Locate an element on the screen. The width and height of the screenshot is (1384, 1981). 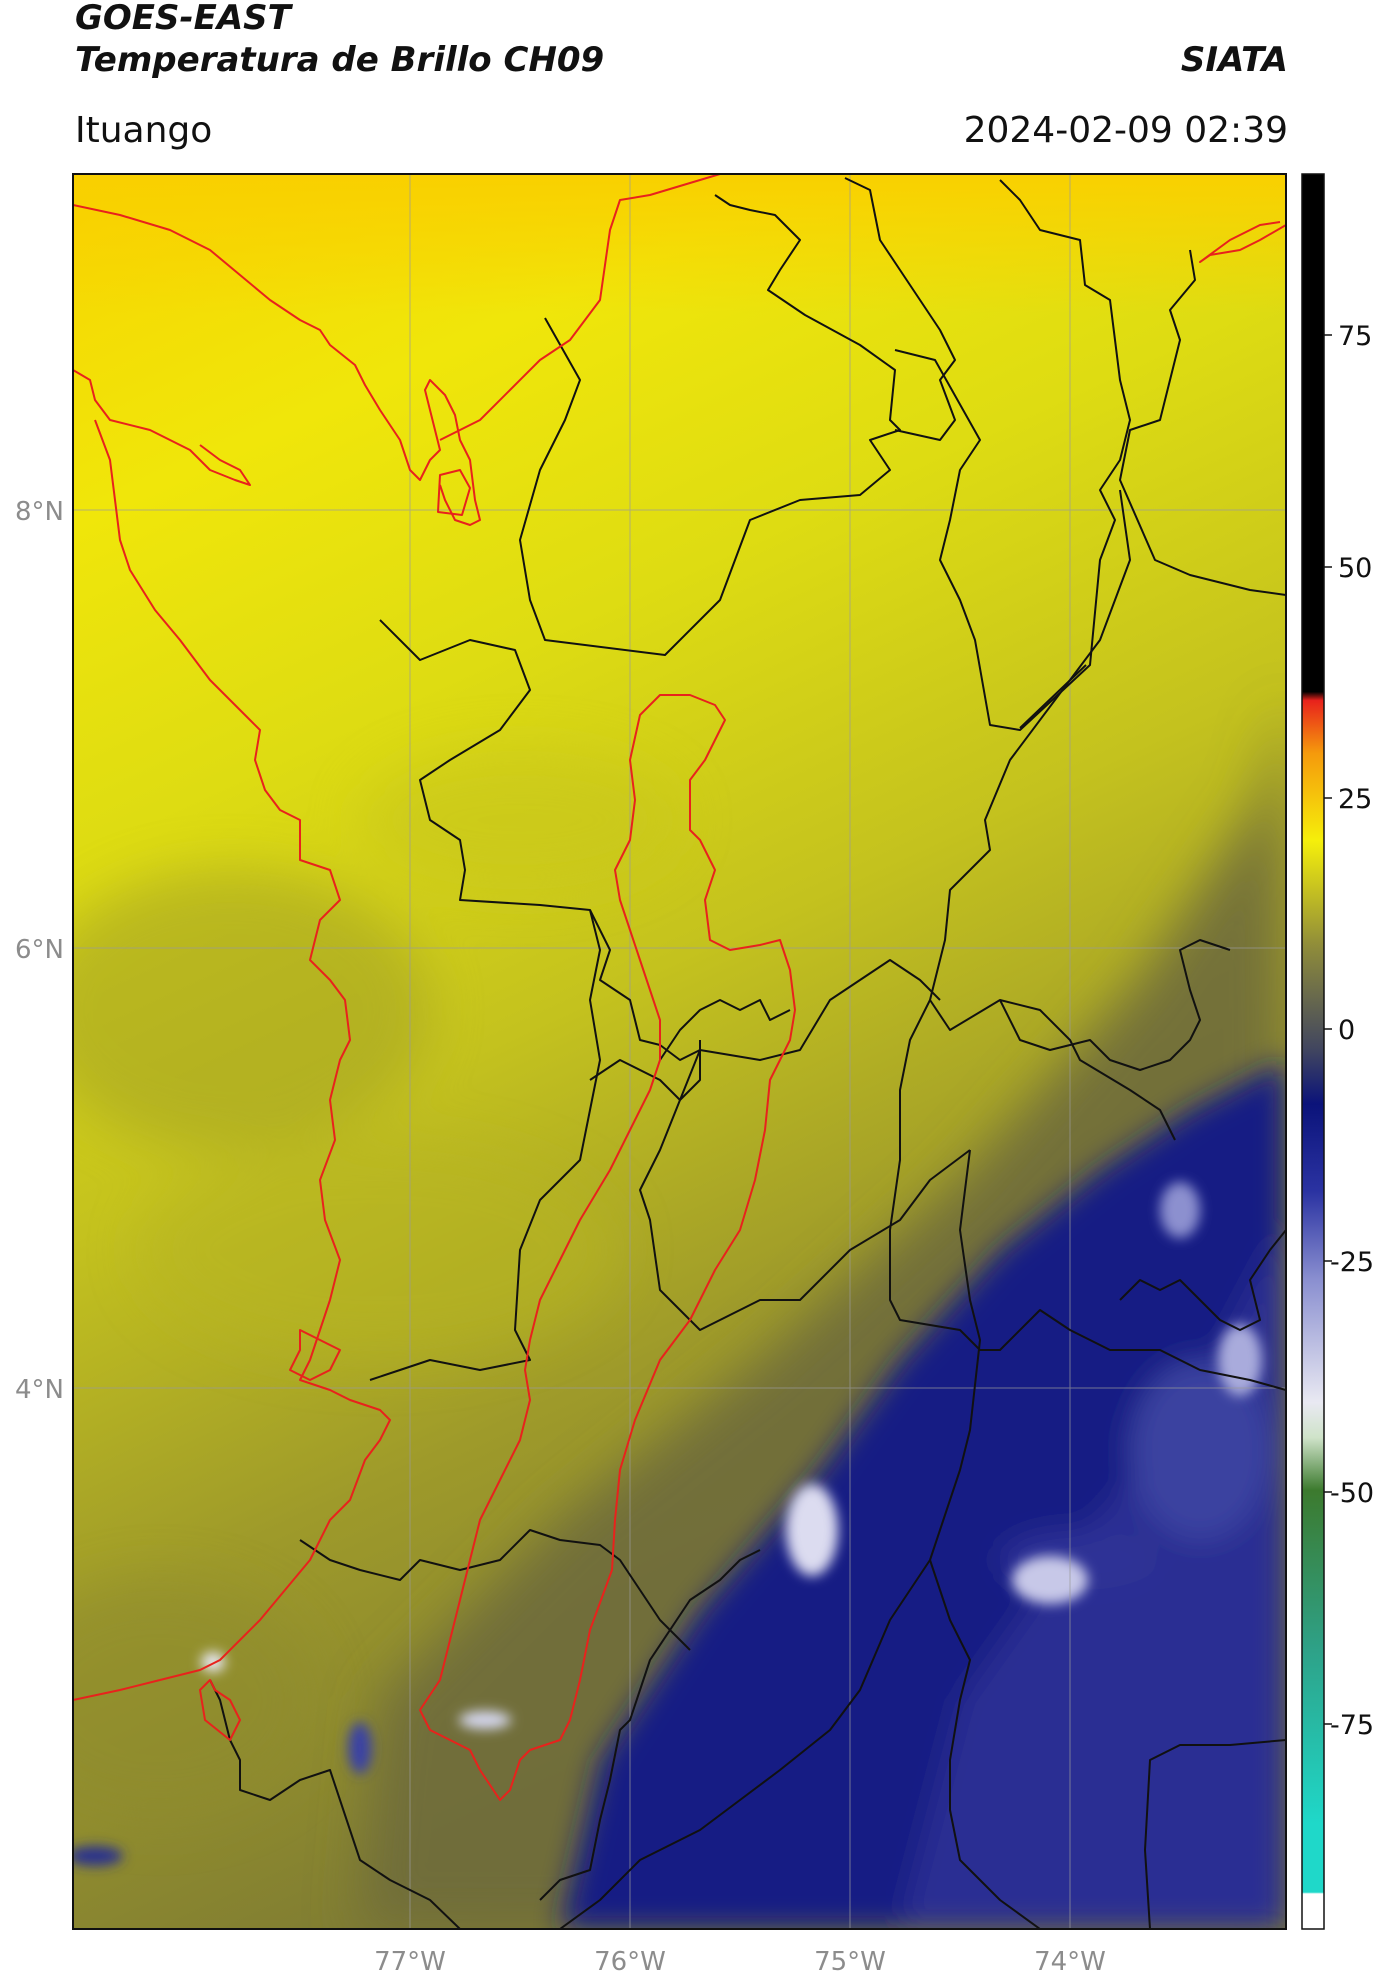
lat-label-6n: 6°N is located at coordinates (39, 950).